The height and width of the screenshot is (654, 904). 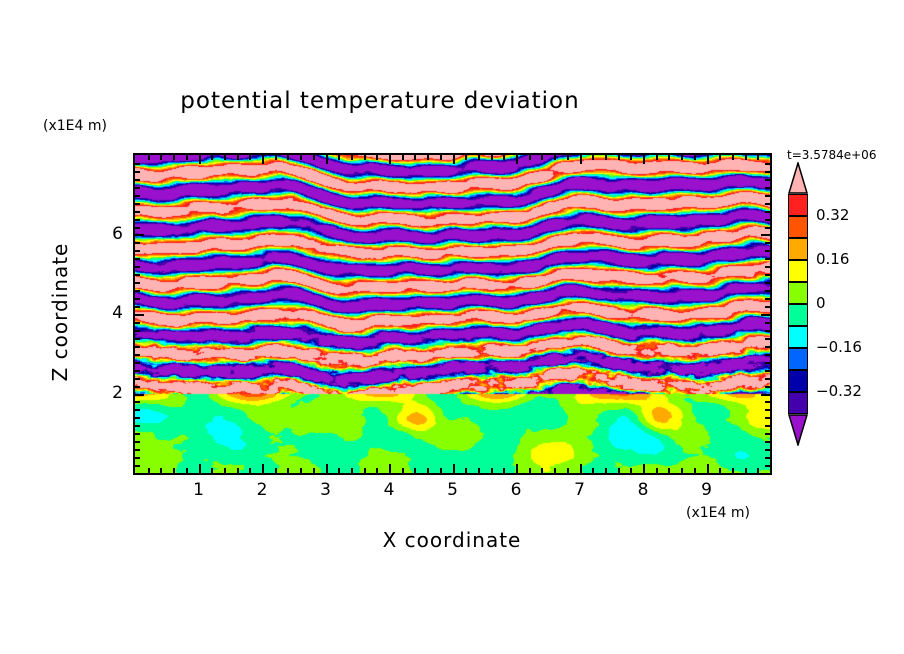 I want to click on colorbar-tick-label: 0.16, so click(x=833, y=259).